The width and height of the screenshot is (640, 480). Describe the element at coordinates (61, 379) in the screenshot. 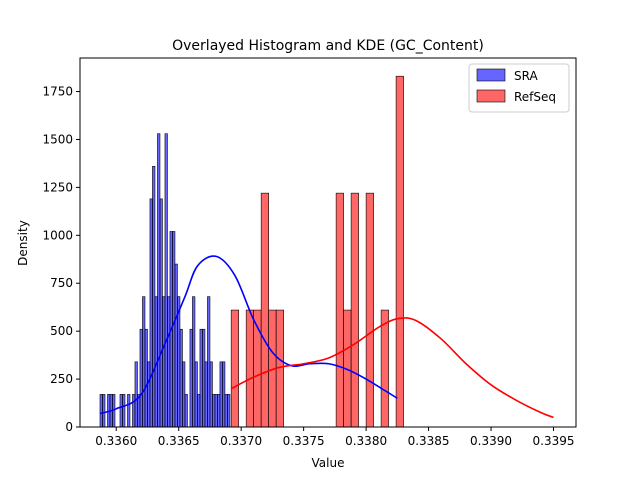

I see `y-tick-label: 250` at that location.